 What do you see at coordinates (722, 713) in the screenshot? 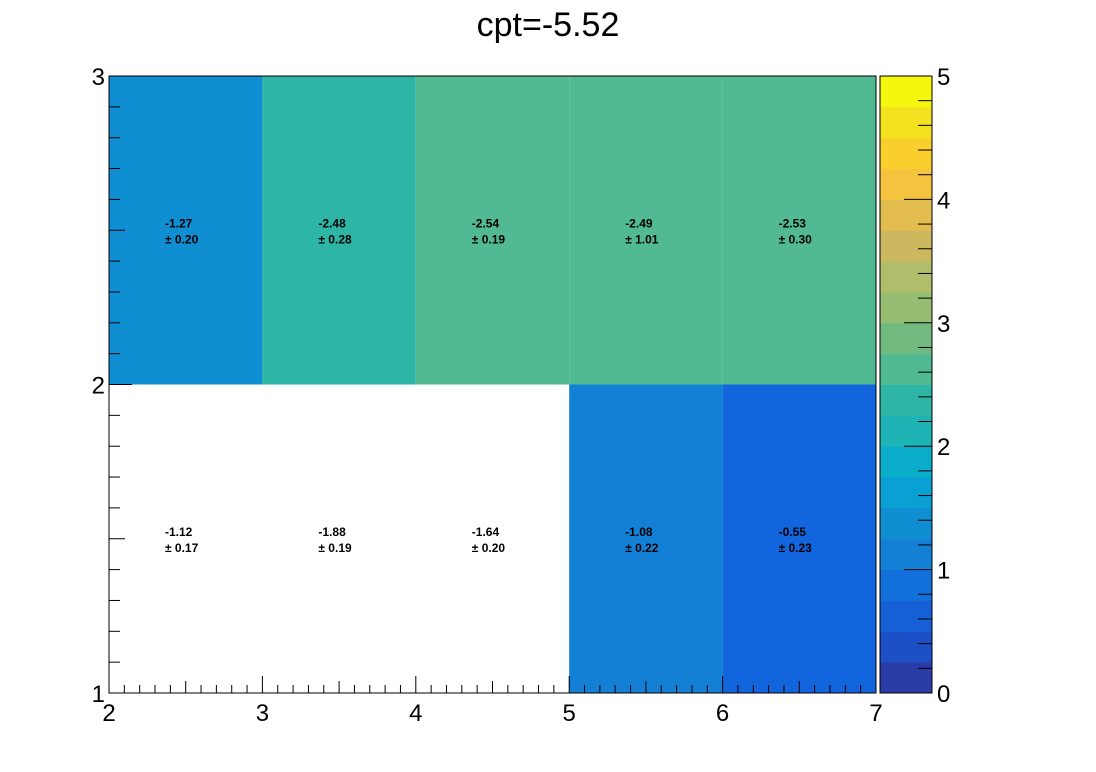
I see `x-tick-label: 6` at bounding box center [722, 713].